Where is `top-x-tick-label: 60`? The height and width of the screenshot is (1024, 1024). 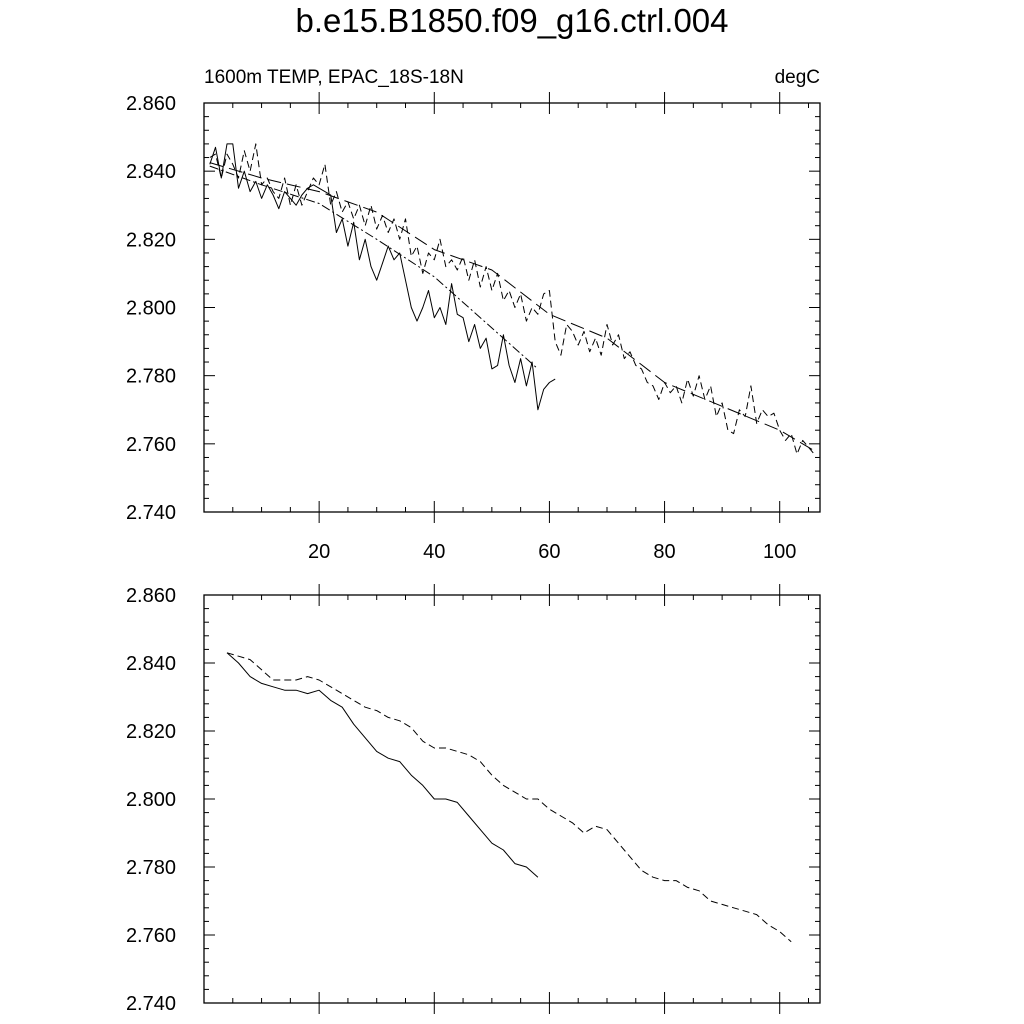 top-x-tick-label: 60 is located at coordinates (549, 552).